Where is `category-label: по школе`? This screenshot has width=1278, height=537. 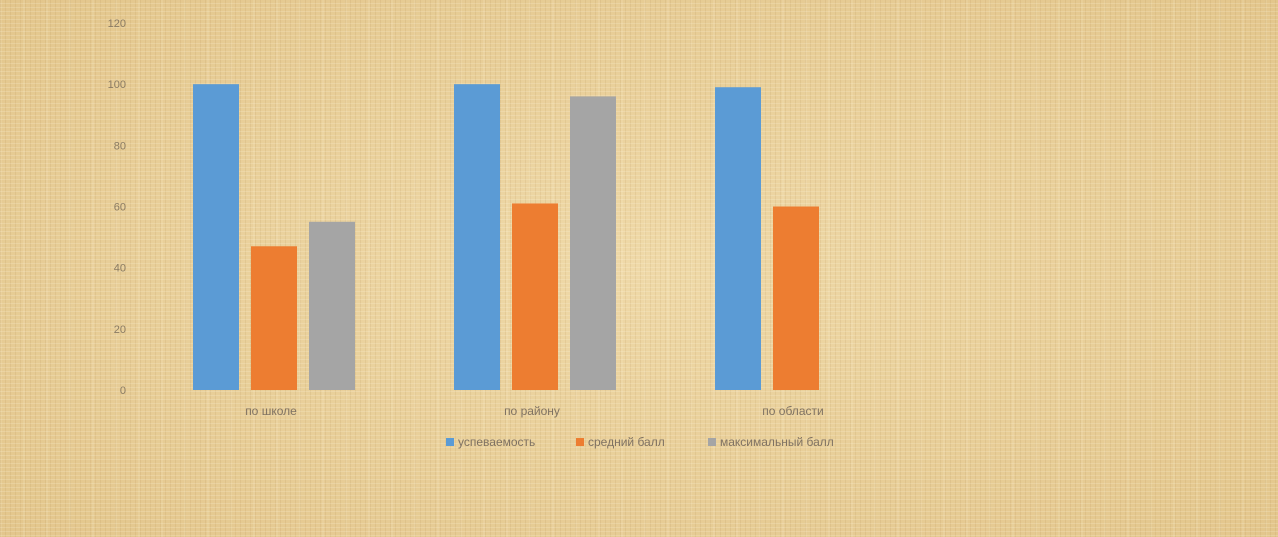 category-label: по школе is located at coordinates (271, 411).